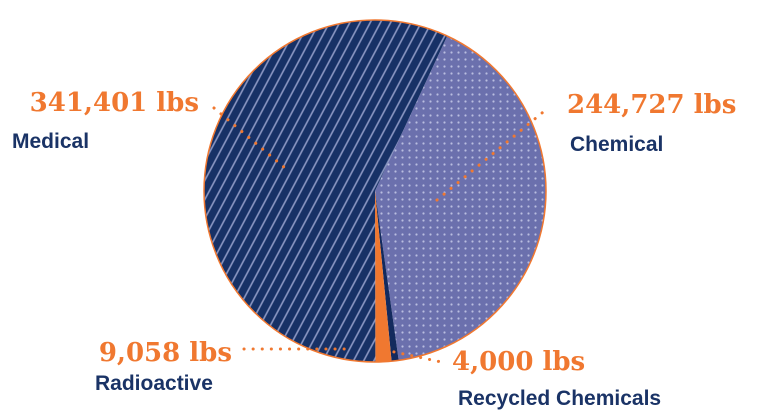  I want to click on value-label-chemical: 244,727 lbs, so click(651, 105).